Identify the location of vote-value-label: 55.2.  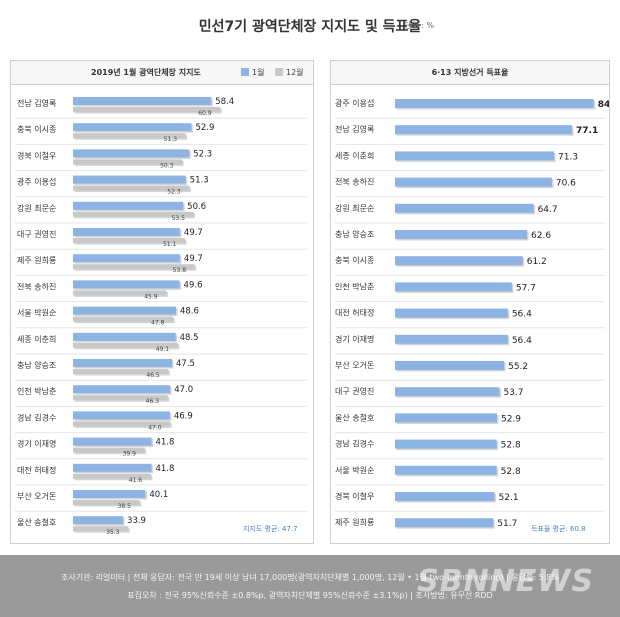
(518, 367).